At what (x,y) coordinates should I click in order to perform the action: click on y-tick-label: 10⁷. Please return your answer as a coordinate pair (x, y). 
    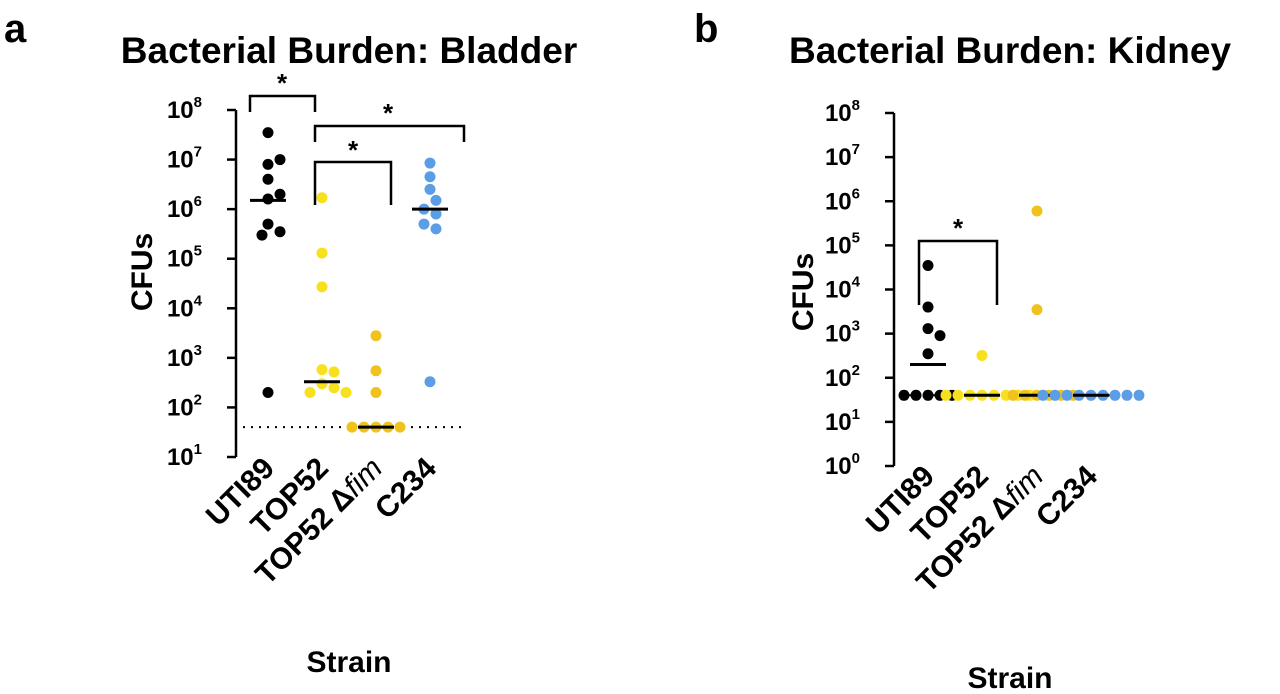
    Looking at the image, I should click on (842, 156).